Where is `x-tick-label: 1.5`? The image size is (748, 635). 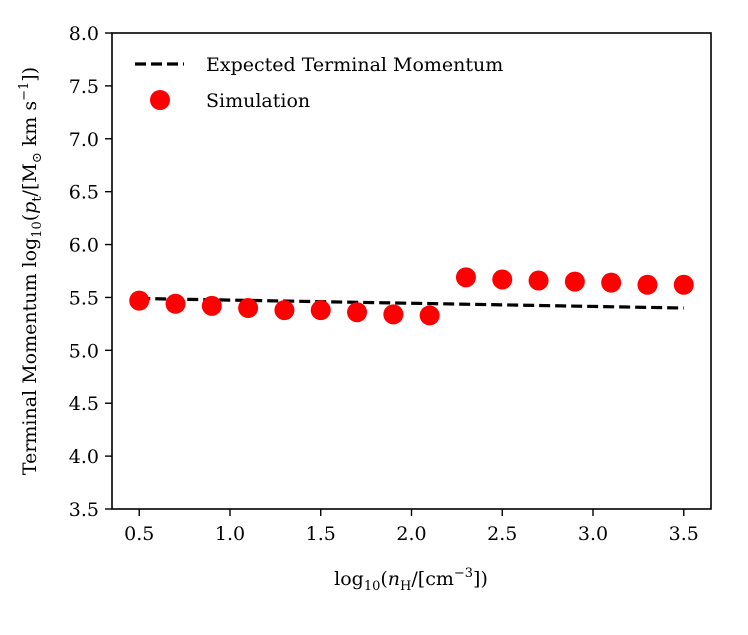 x-tick-label: 1.5 is located at coordinates (321, 534).